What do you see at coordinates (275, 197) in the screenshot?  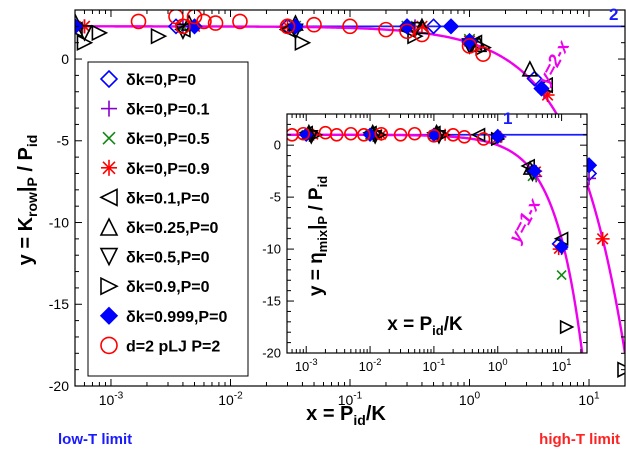 I see `inset-y-tick-label: -5` at bounding box center [275, 197].